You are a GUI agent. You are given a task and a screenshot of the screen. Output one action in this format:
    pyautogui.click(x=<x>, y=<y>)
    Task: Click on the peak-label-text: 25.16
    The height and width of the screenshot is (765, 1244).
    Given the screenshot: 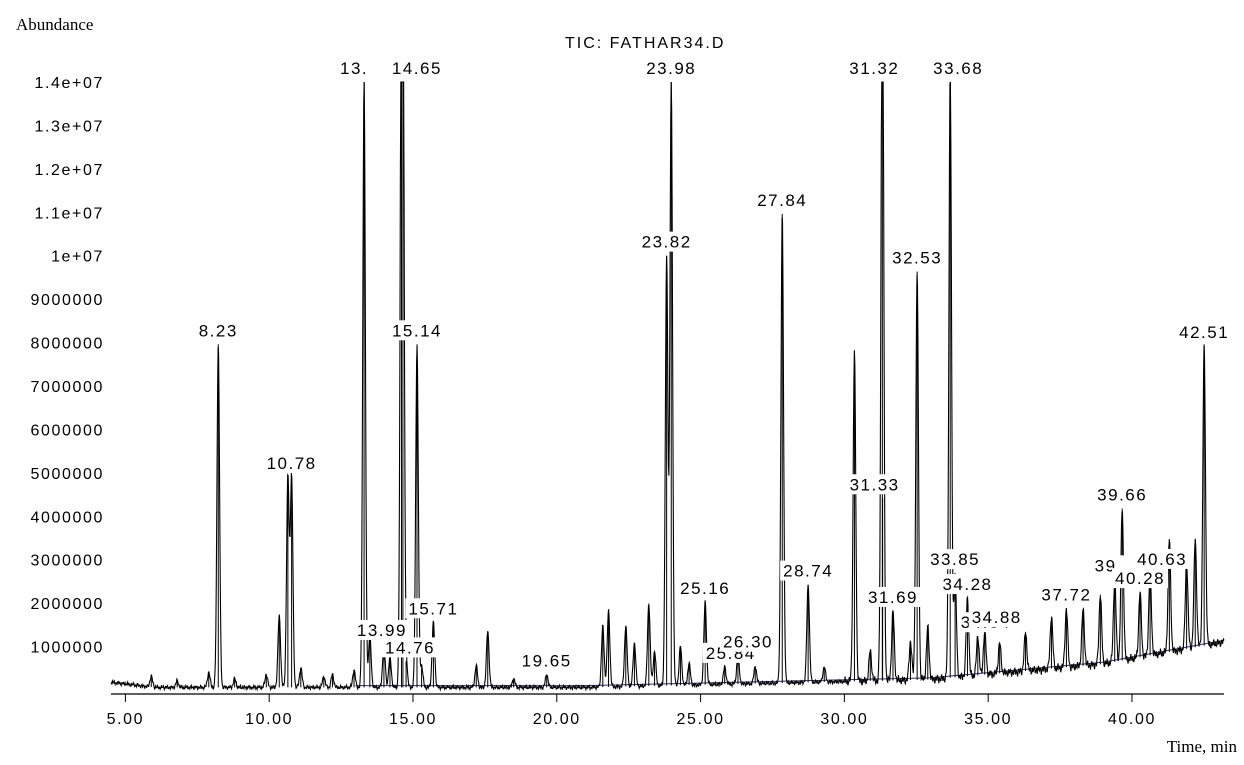 What is the action you would take?
    pyautogui.click(x=705, y=588)
    